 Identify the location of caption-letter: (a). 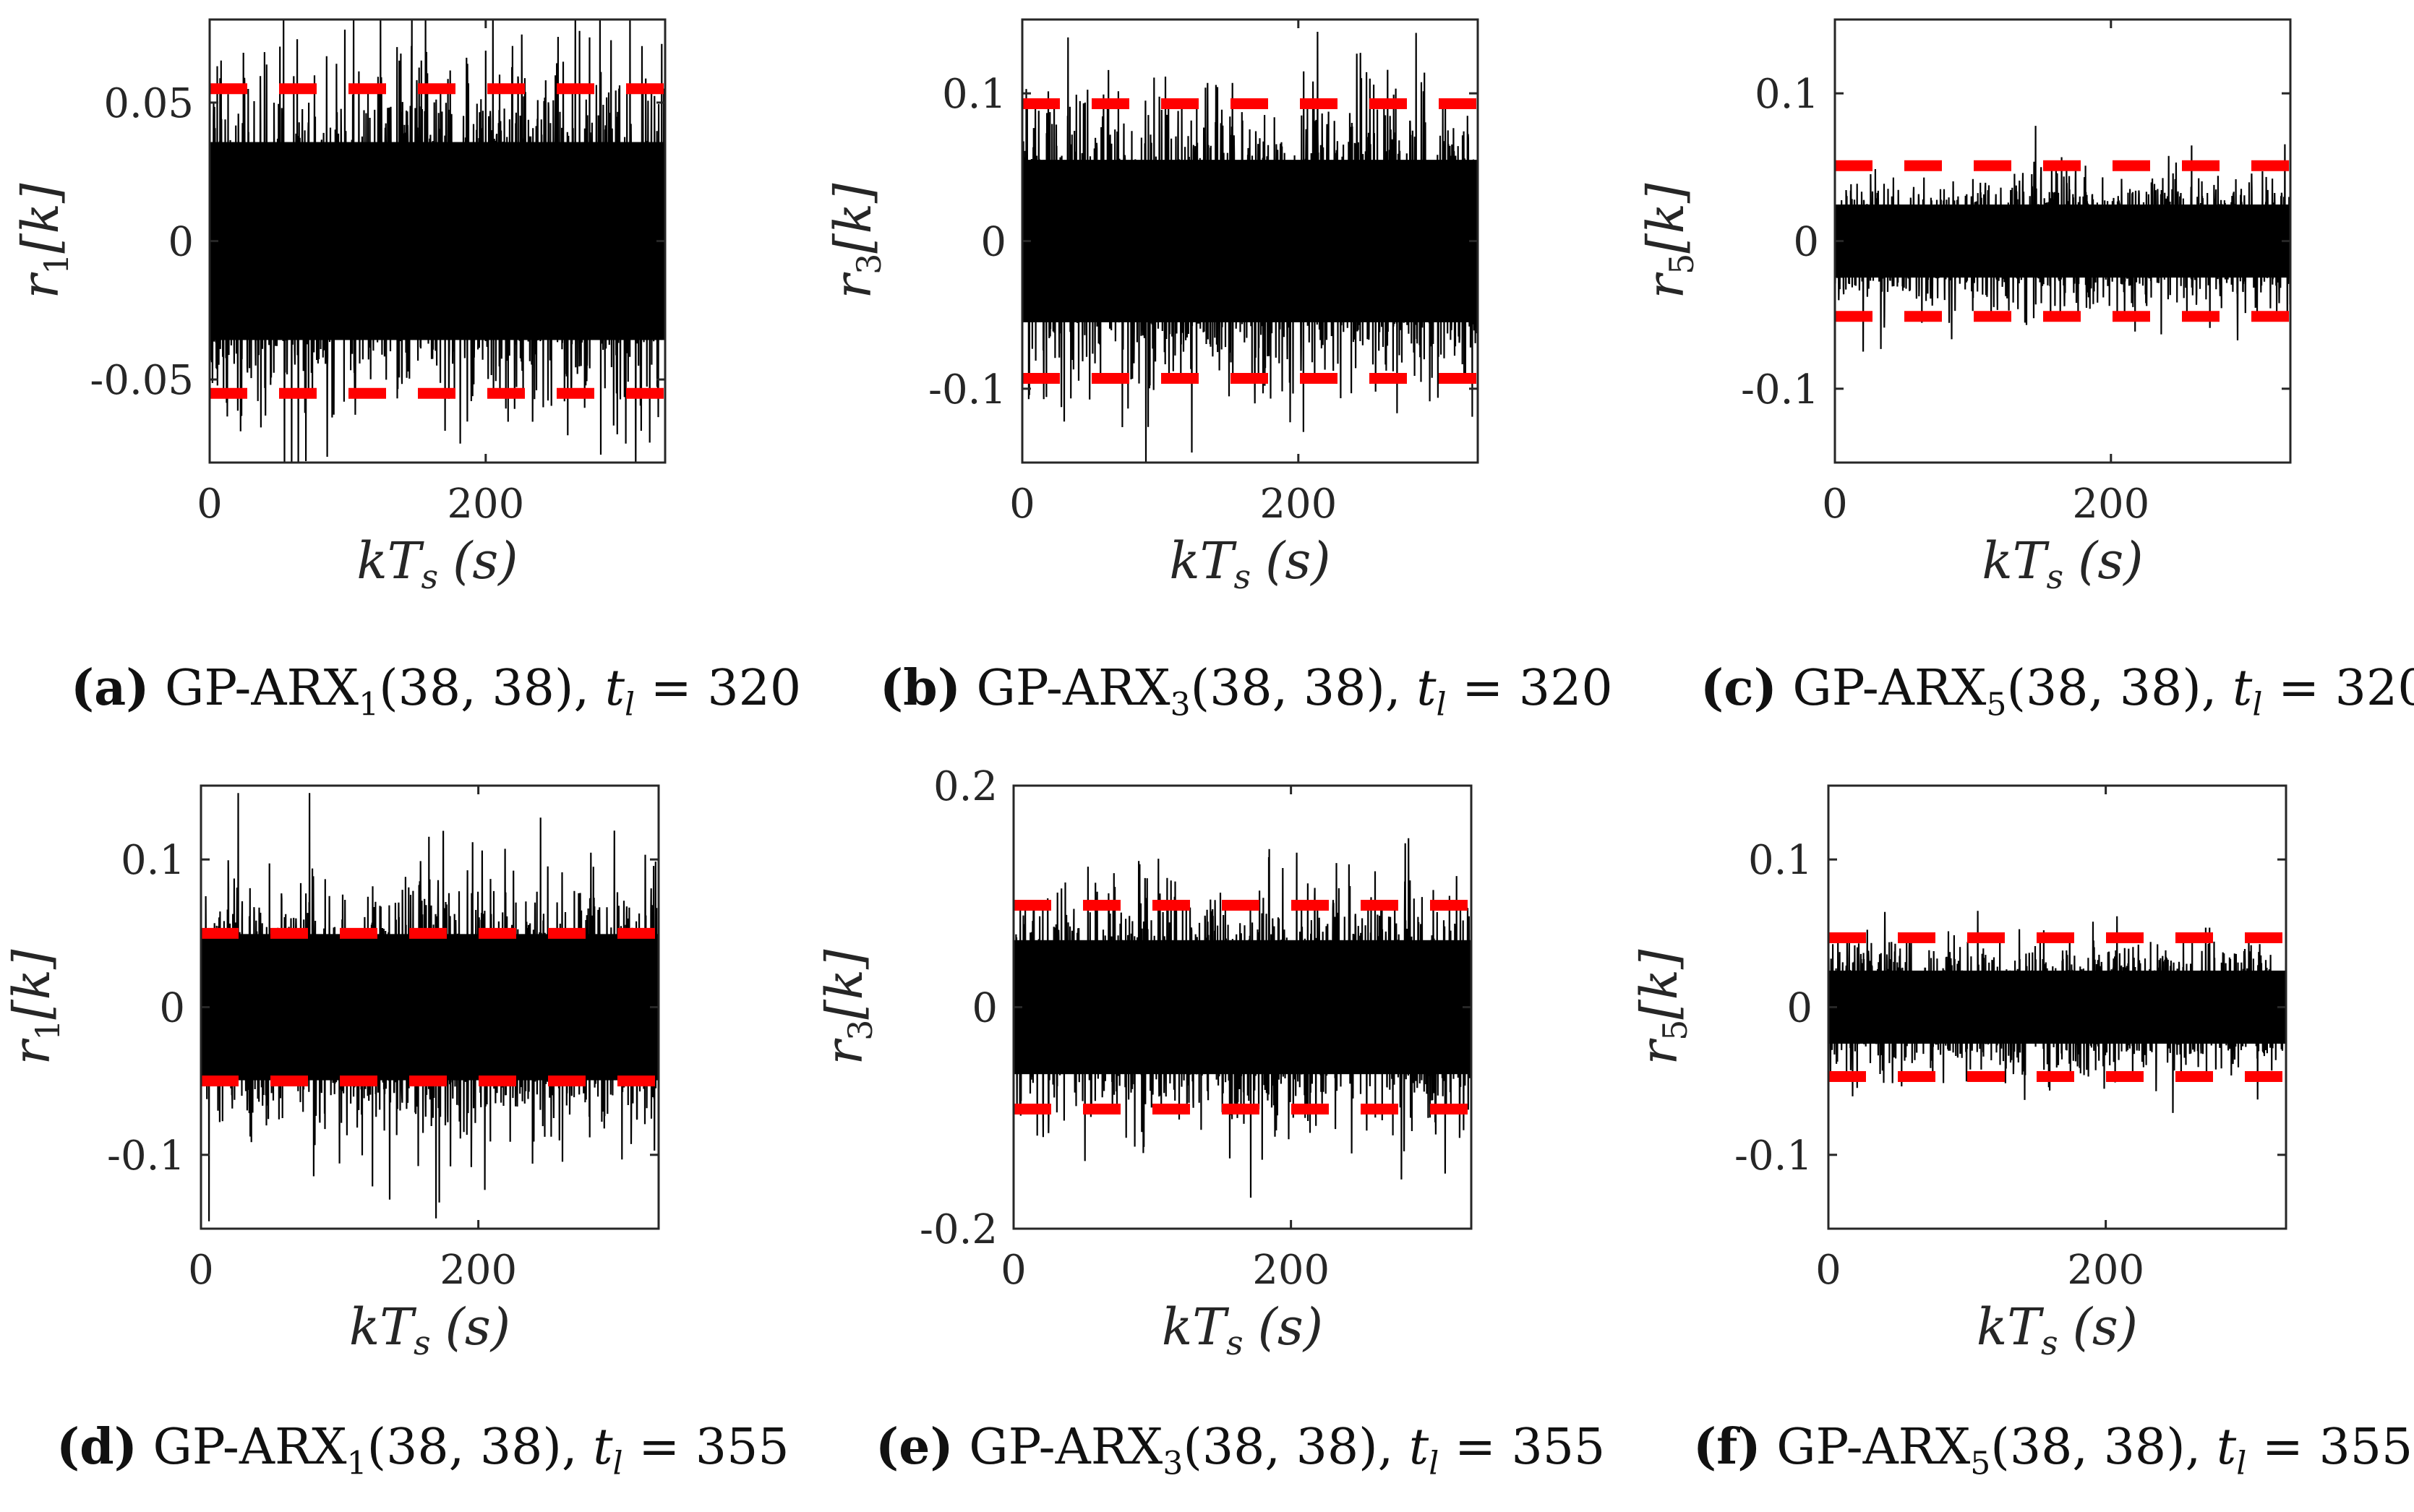
(110, 688).